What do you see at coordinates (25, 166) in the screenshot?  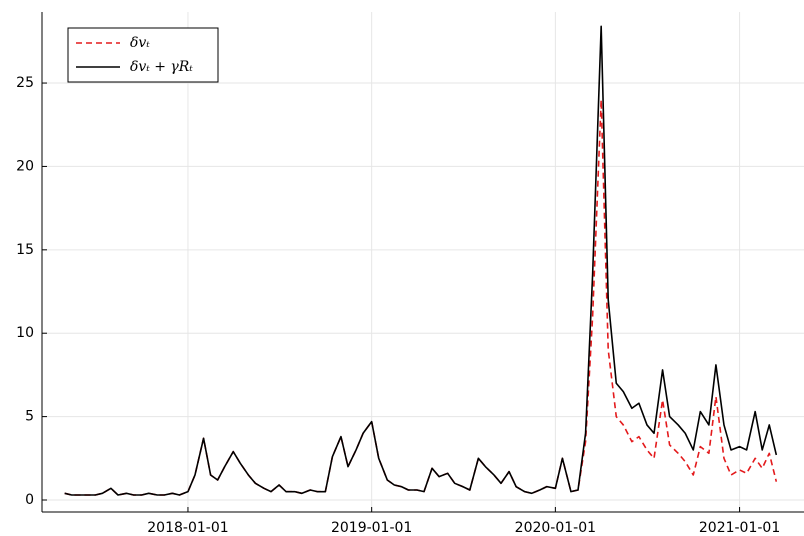 I see `y-tick-label: 20` at bounding box center [25, 166].